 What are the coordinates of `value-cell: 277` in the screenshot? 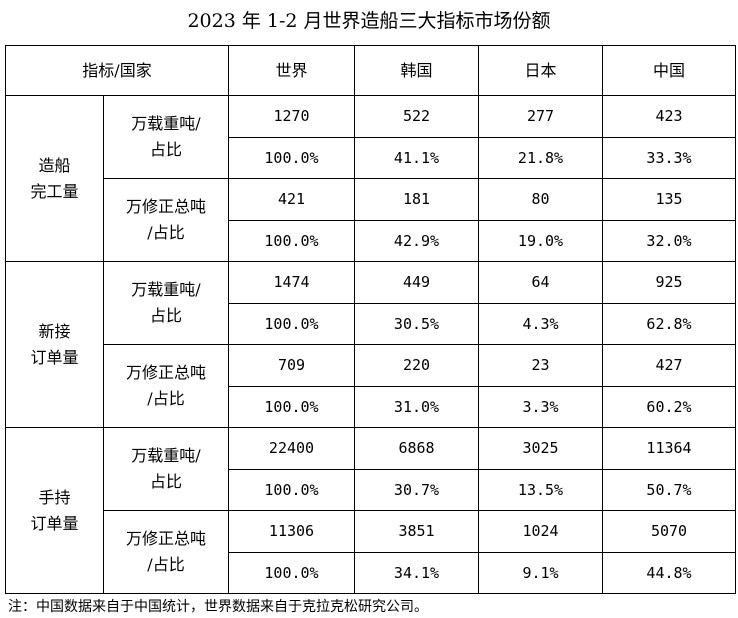 It's located at (540, 116).